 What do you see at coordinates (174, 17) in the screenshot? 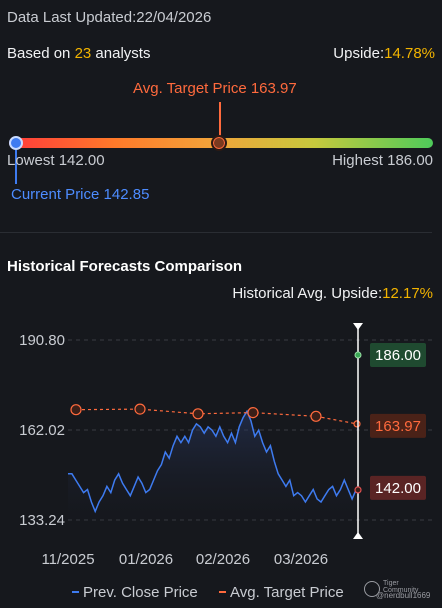
I see `last-updated-date: 22/04/2026` at bounding box center [174, 17].